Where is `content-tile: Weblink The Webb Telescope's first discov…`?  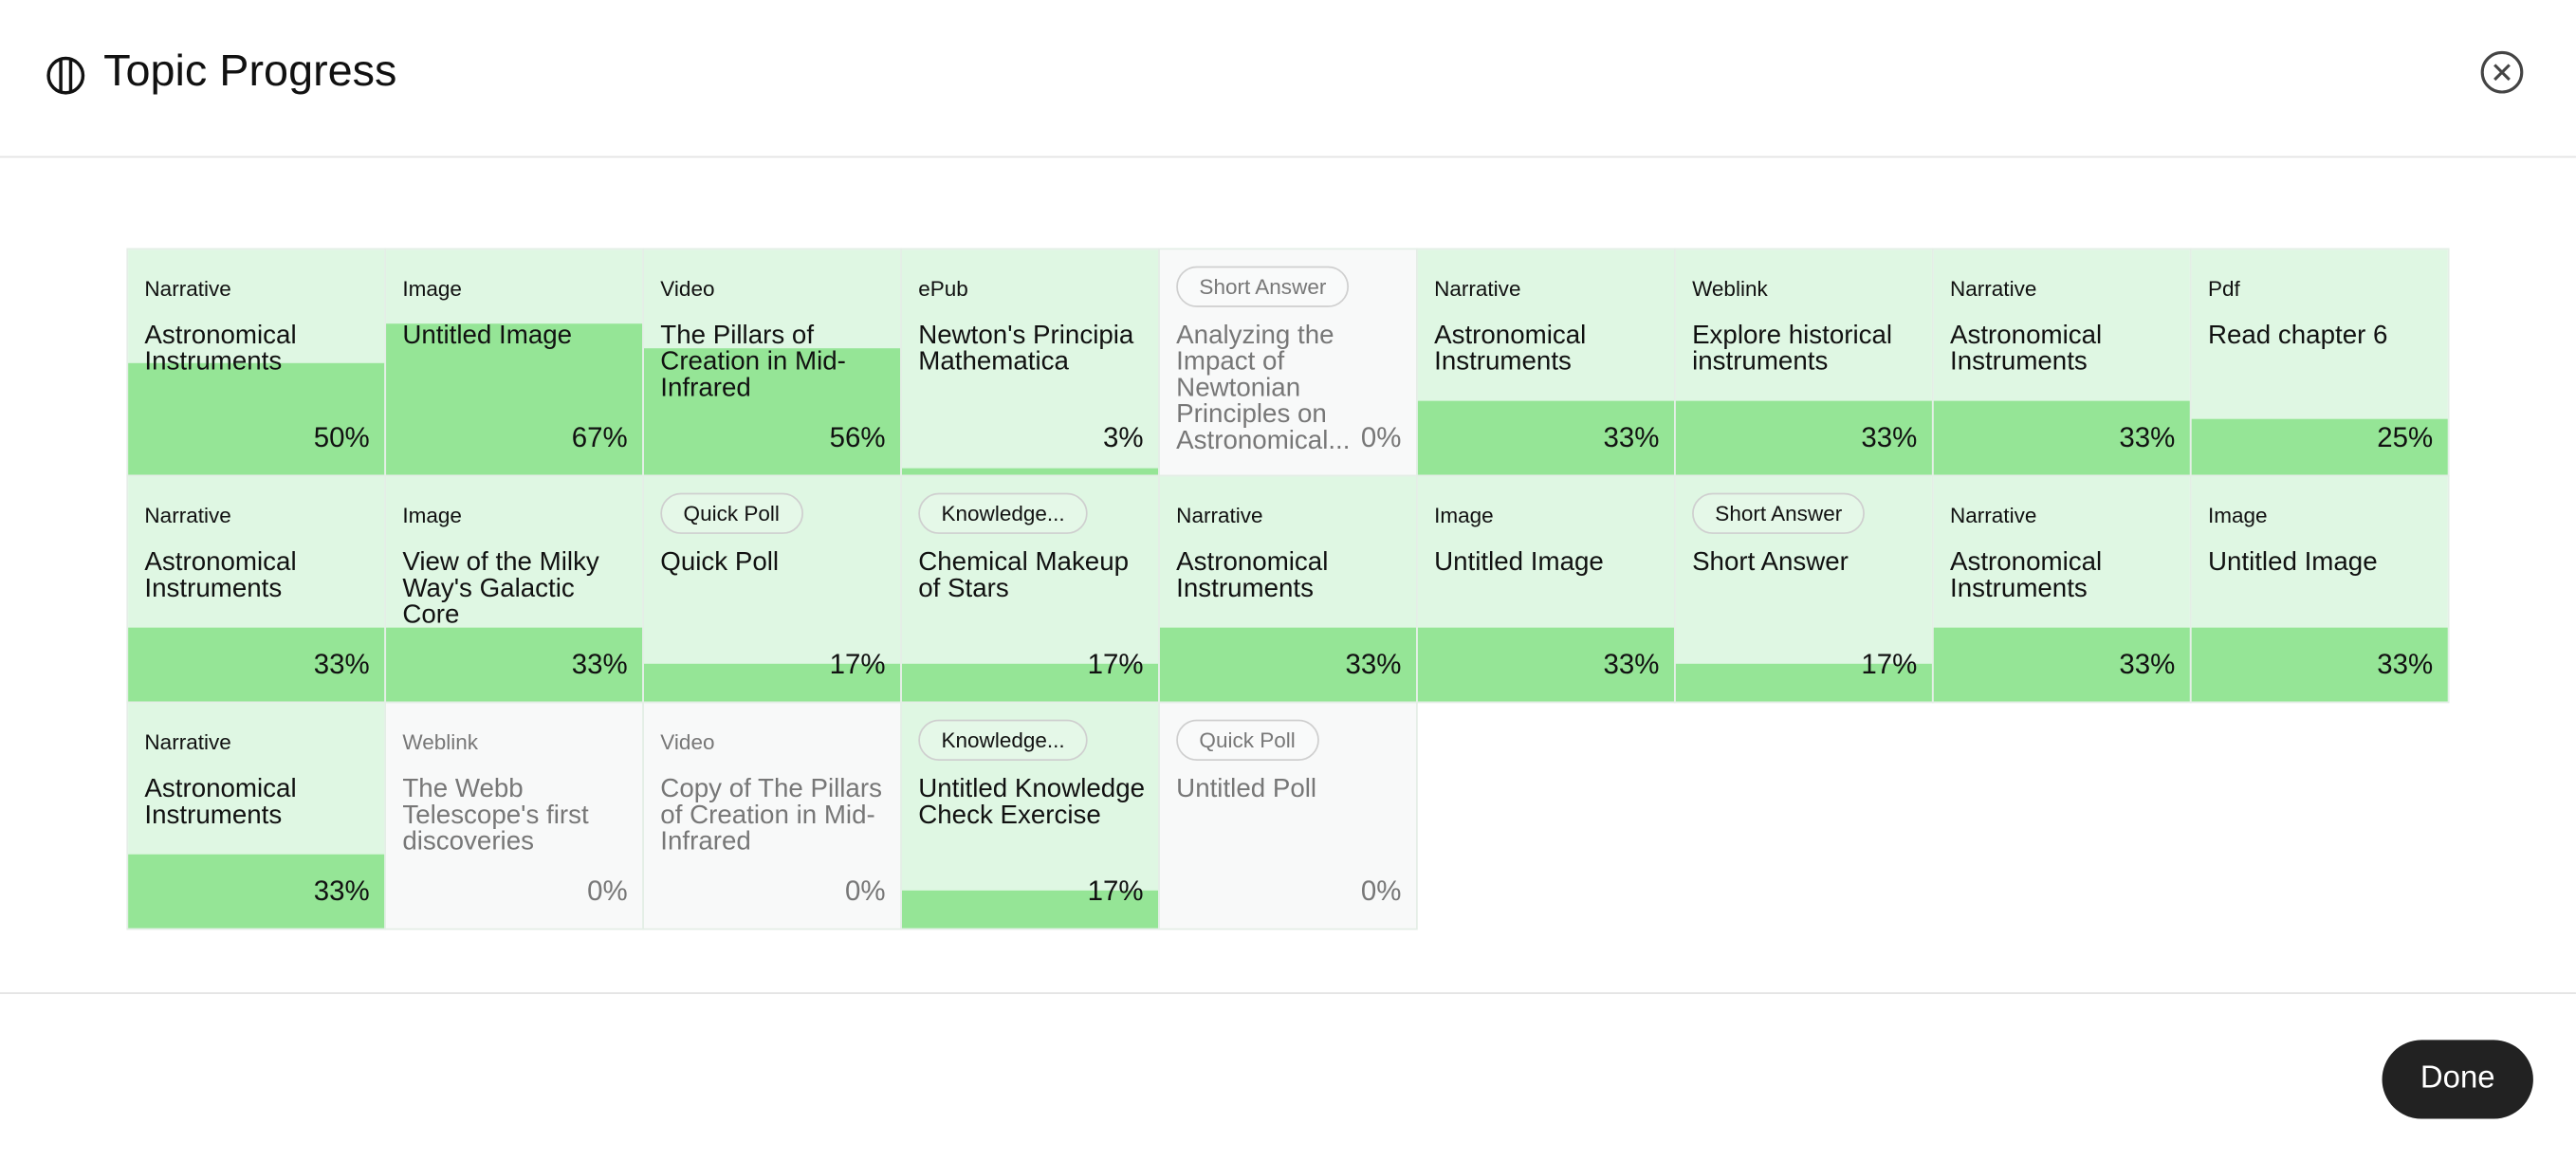 content-tile: Weblink The Webb Telescope's first discov… is located at coordinates (514, 816).